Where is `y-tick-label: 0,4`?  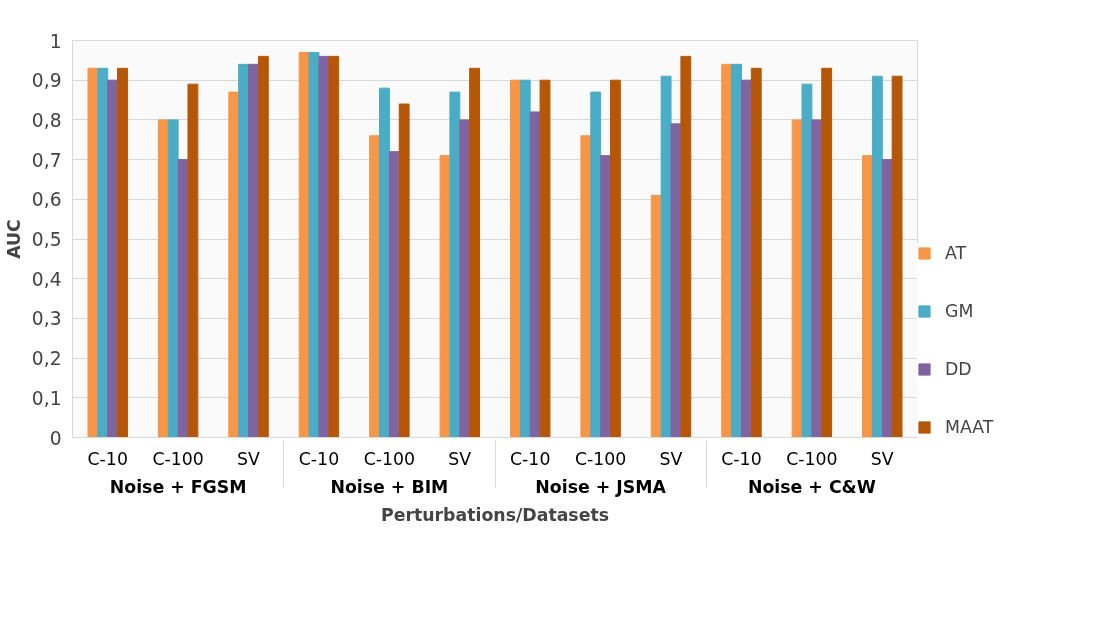
y-tick-label: 0,4 is located at coordinates (46, 279).